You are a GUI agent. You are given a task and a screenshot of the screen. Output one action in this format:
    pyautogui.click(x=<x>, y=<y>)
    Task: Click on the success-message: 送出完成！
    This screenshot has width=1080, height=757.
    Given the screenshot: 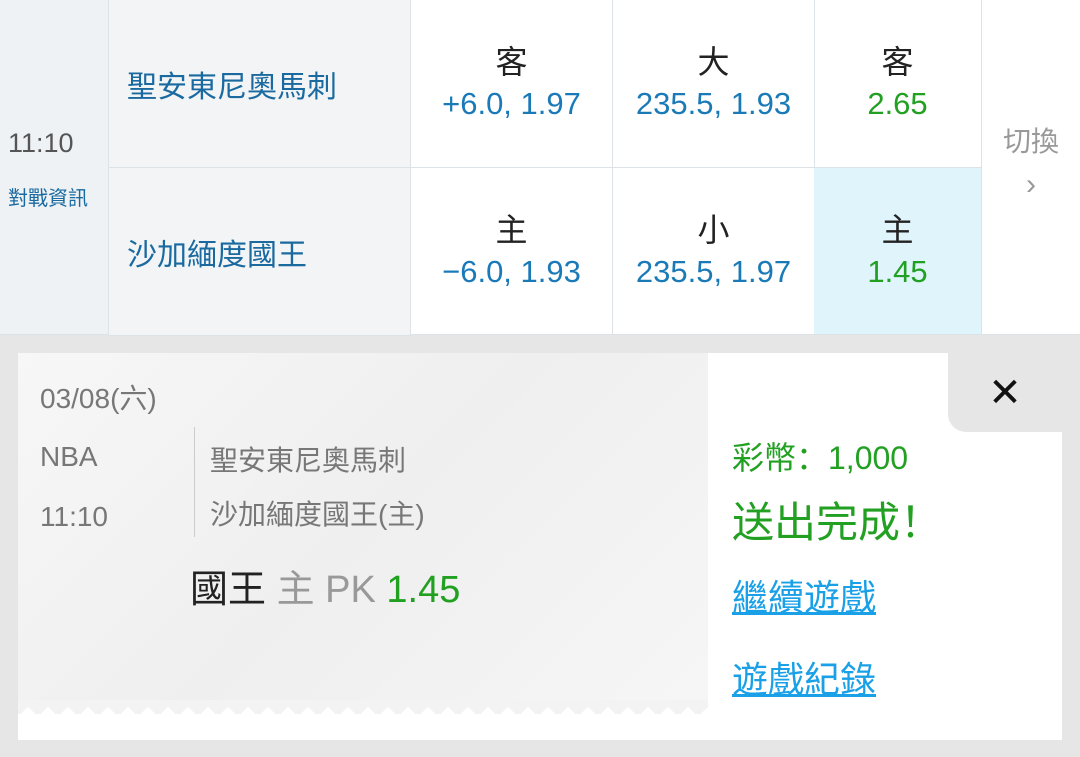 What is the action you would take?
    pyautogui.click(x=837, y=522)
    